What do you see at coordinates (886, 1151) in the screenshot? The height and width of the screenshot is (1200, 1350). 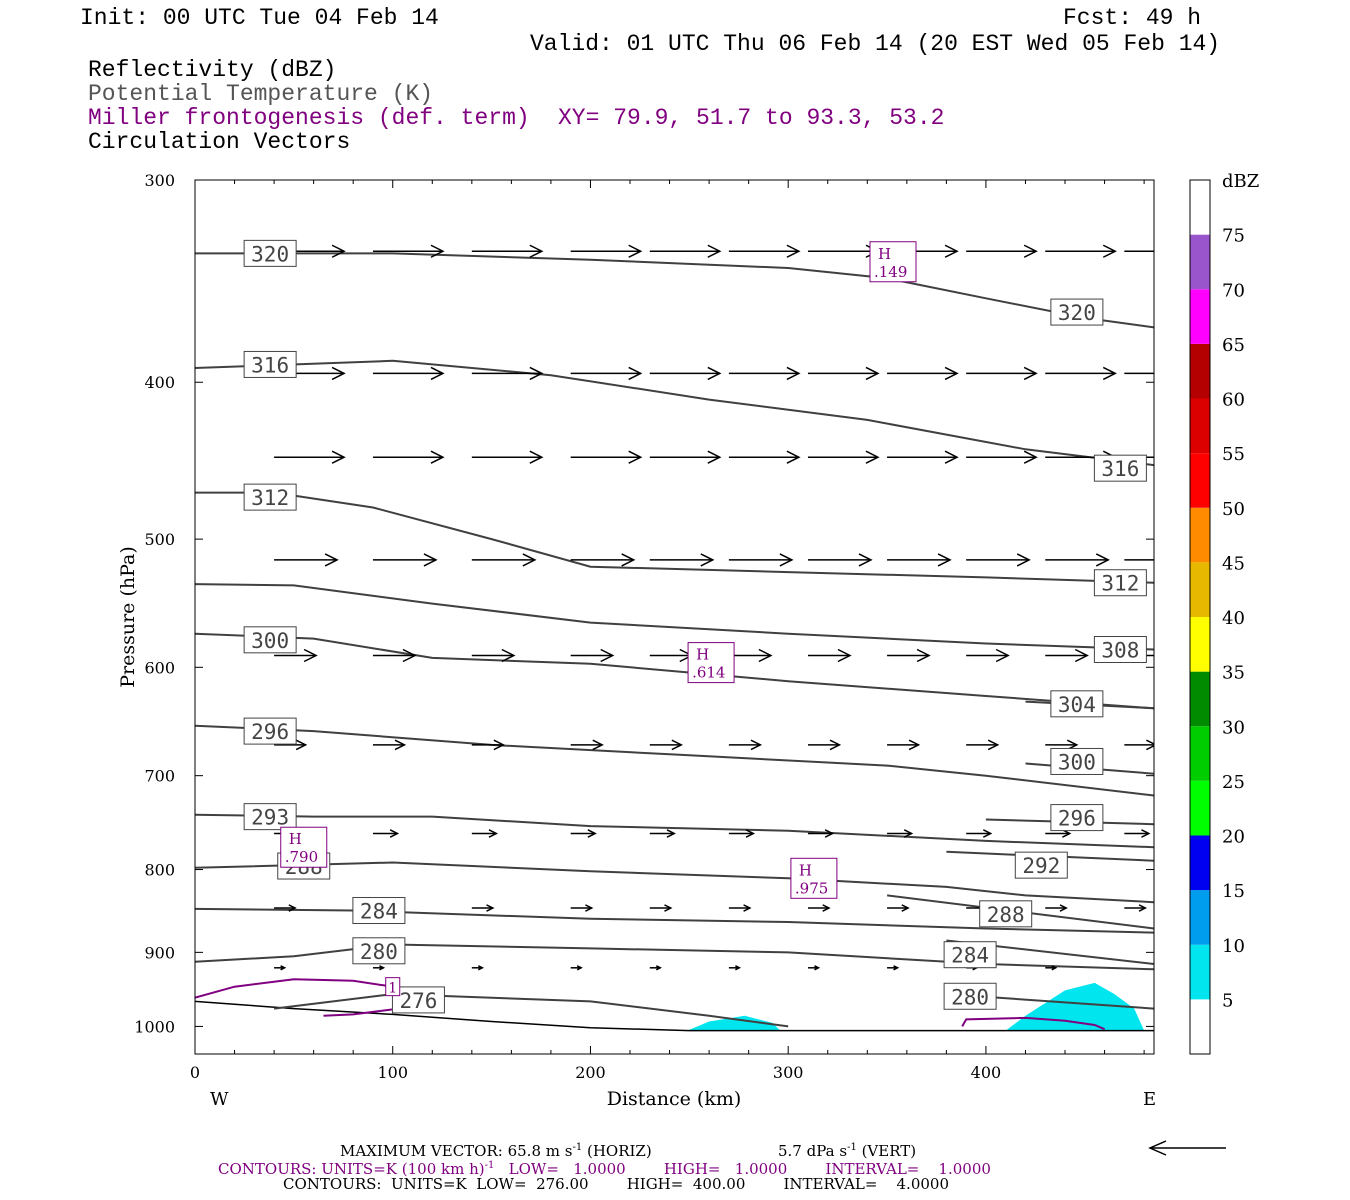 I see `footer-vert-tail: (VERT)` at bounding box center [886, 1151].